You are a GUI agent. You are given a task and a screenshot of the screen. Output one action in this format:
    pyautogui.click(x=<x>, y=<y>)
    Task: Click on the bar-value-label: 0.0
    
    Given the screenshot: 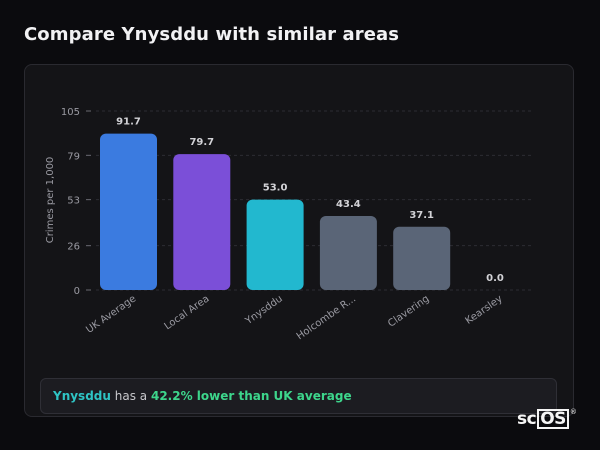 What is the action you would take?
    pyautogui.click(x=495, y=278)
    